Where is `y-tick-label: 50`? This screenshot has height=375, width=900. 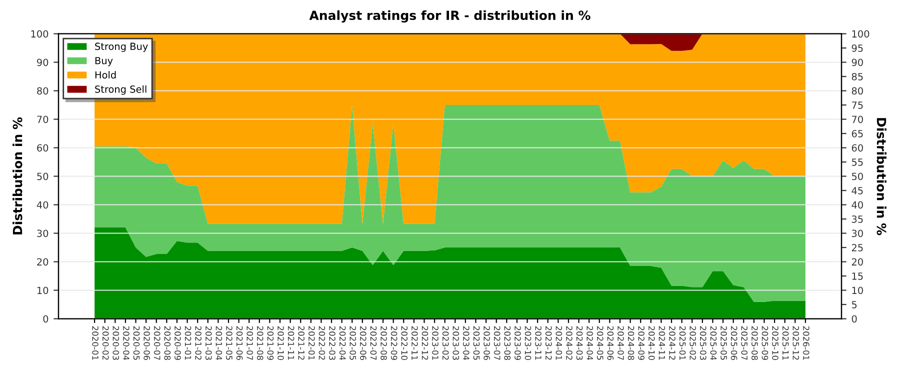 y-tick-label: 50 is located at coordinates (42, 176).